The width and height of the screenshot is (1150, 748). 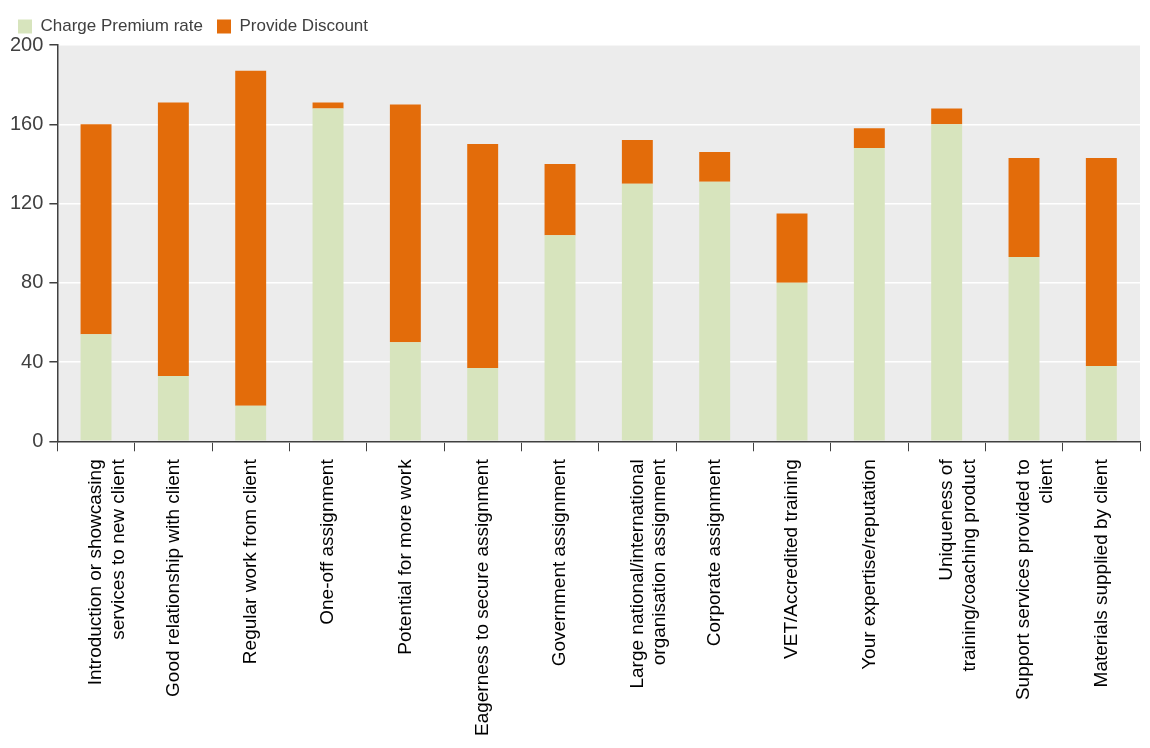 What do you see at coordinates (106, 572) in the screenshot?
I see `x-tick-label: Introduction or showcasing services to new client` at bounding box center [106, 572].